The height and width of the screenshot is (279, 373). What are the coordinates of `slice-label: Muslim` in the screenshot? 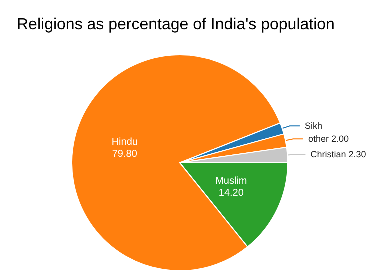 It's located at (232, 182).